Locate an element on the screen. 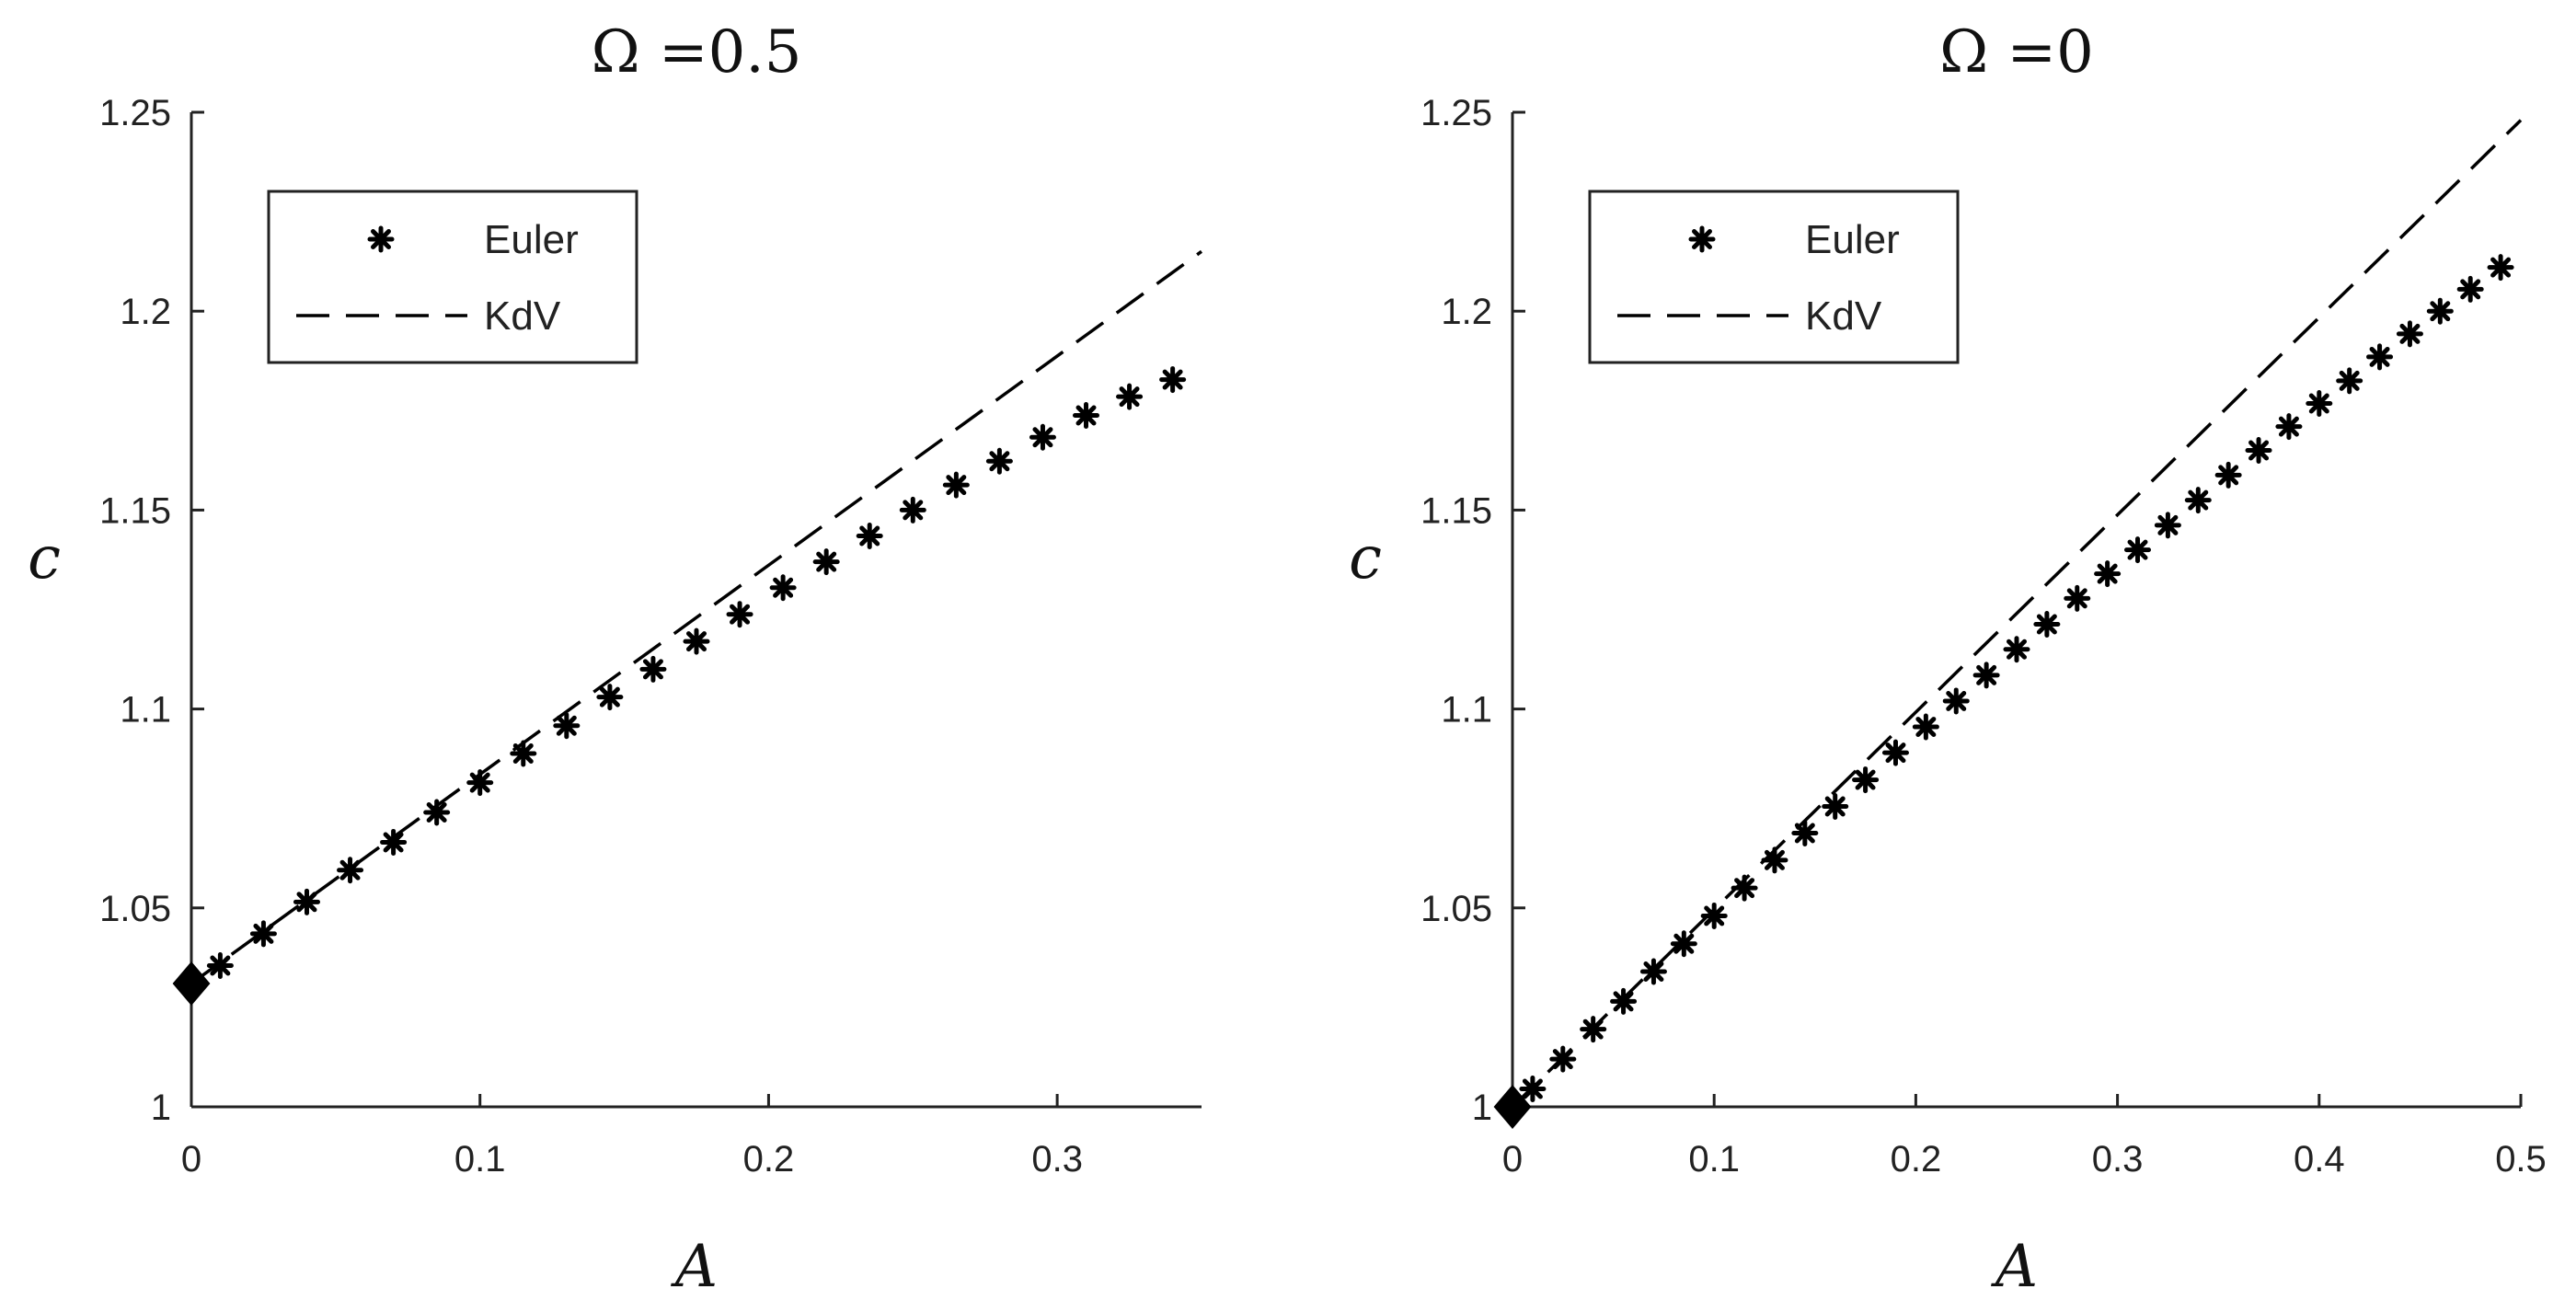 This screenshot has width=2576, height=1312. x-tick-label: 0.4 is located at coordinates (2319, 1159).